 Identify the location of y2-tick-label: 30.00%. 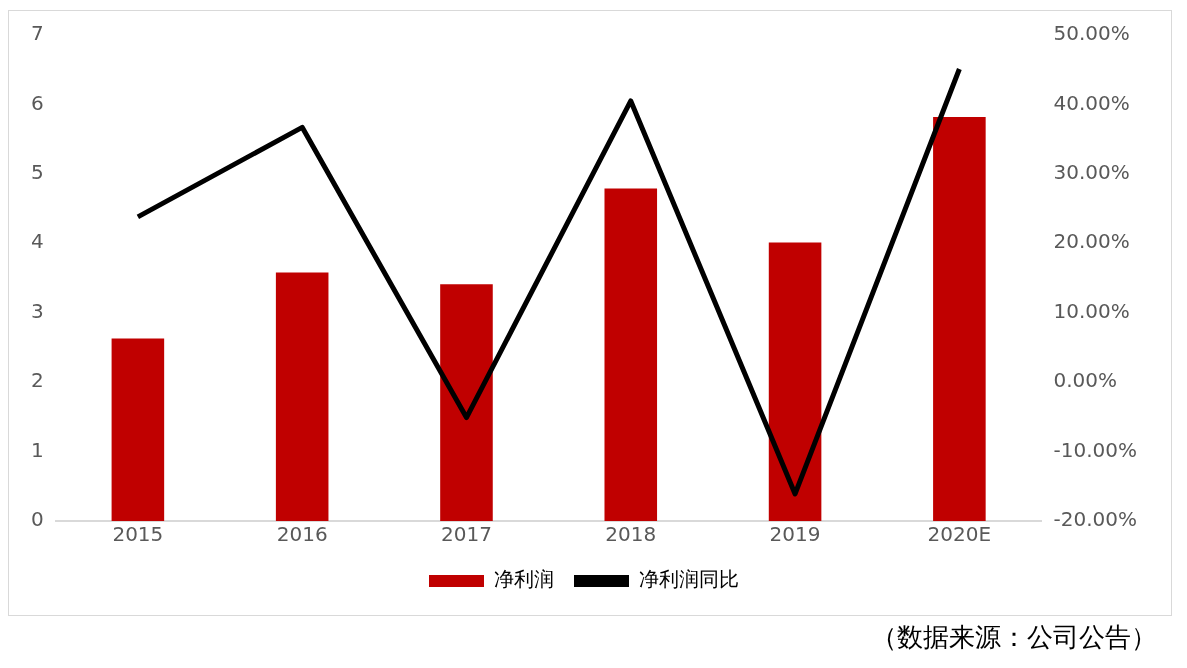
(1091, 172).